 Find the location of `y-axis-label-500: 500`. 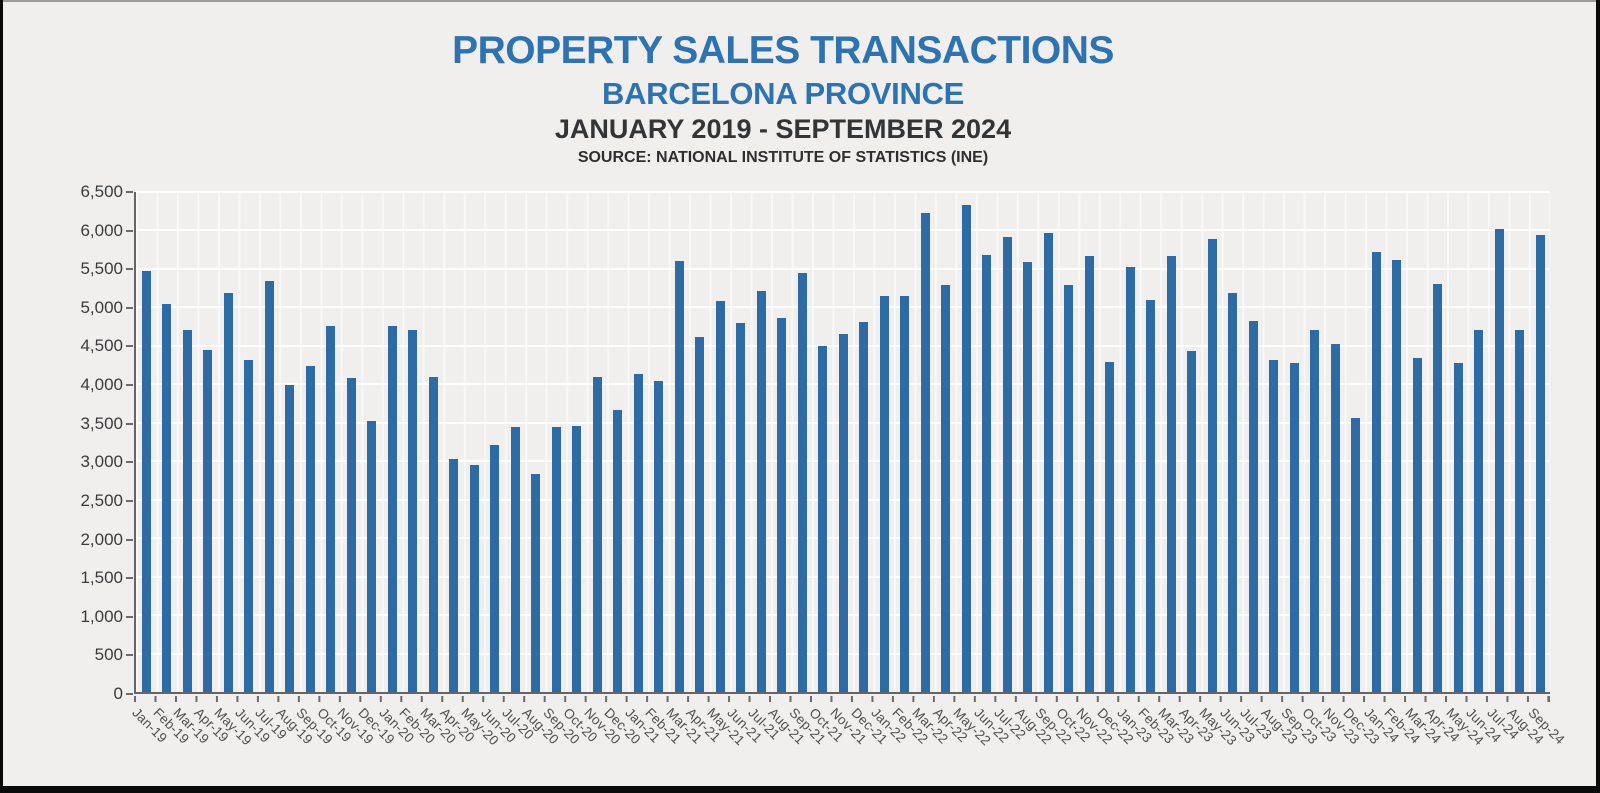

y-axis-label-500: 500 is located at coordinates (108, 655).